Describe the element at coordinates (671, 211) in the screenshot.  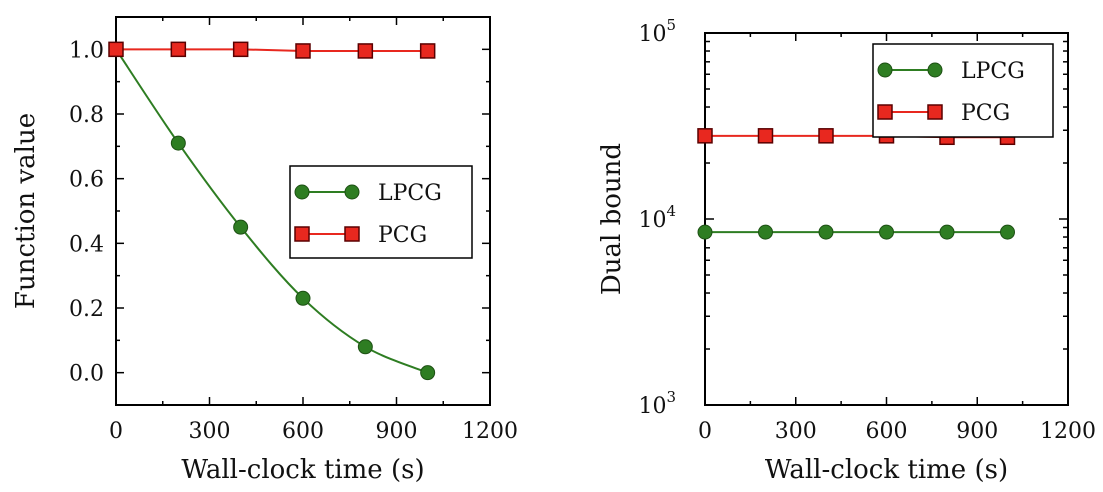
I see `y-tick-exp: 4` at that location.